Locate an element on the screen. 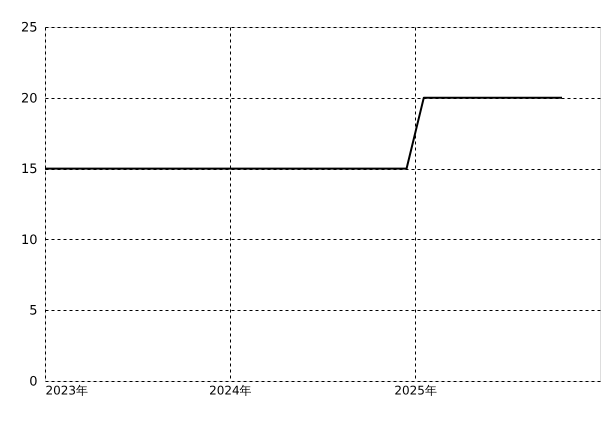 The height and width of the screenshot is (424, 615). y-tick-label: 25 is located at coordinates (29, 28).